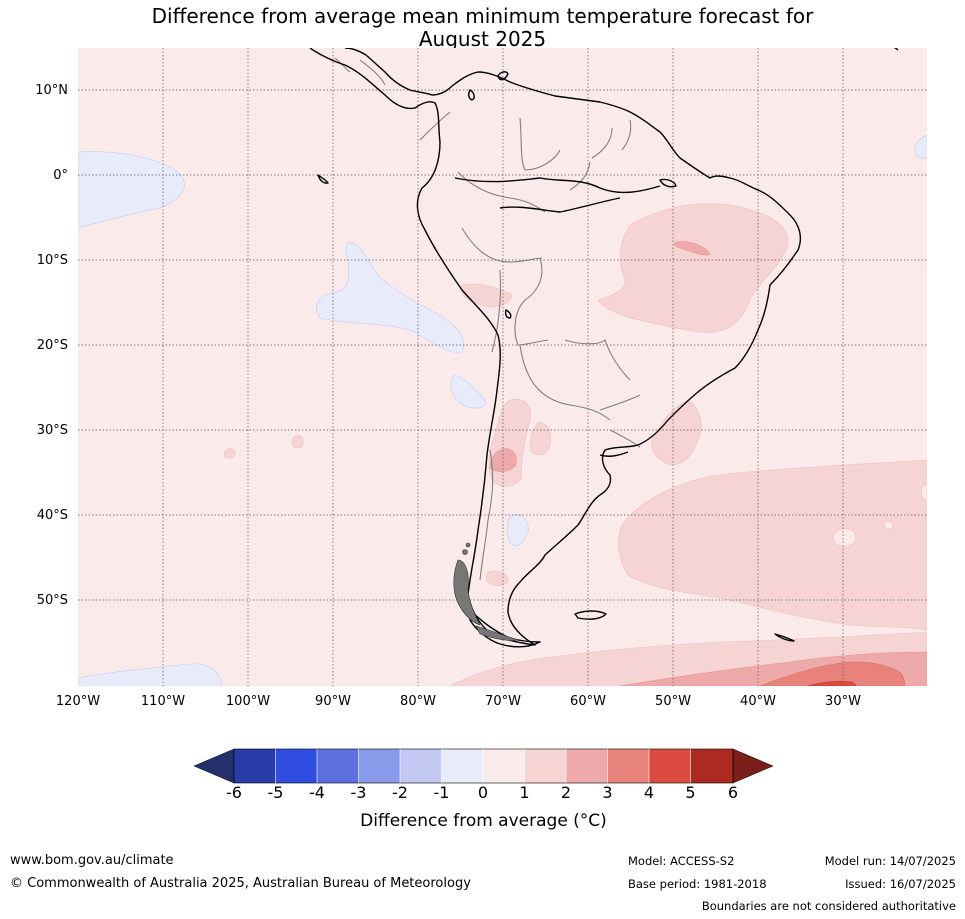 This screenshot has height=919, width=965. What do you see at coordinates (843, 701) in the screenshot?
I see `lon-tick-30w: 30°W` at bounding box center [843, 701].